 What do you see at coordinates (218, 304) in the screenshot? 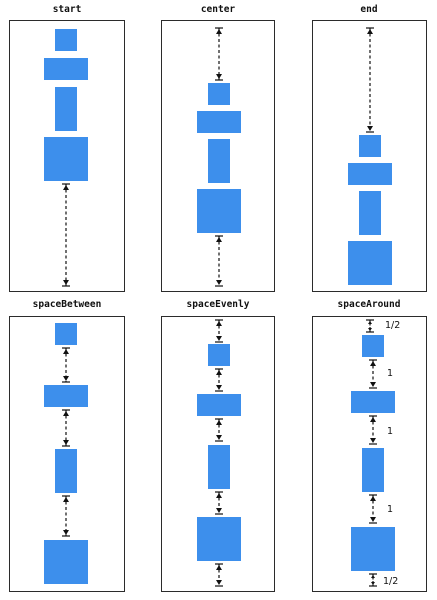
I see `panel-title-spaceEvenly: spaceEvenly` at bounding box center [218, 304].